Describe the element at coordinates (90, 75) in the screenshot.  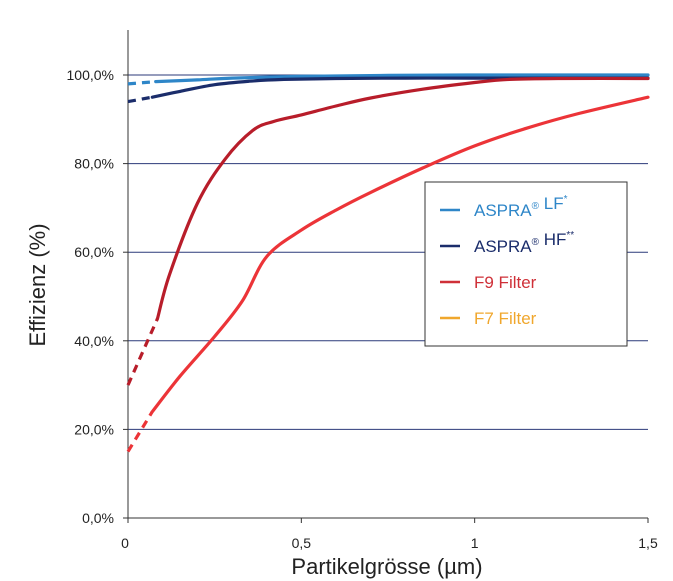
I see `y-tick-label: 100,0%` at that location.